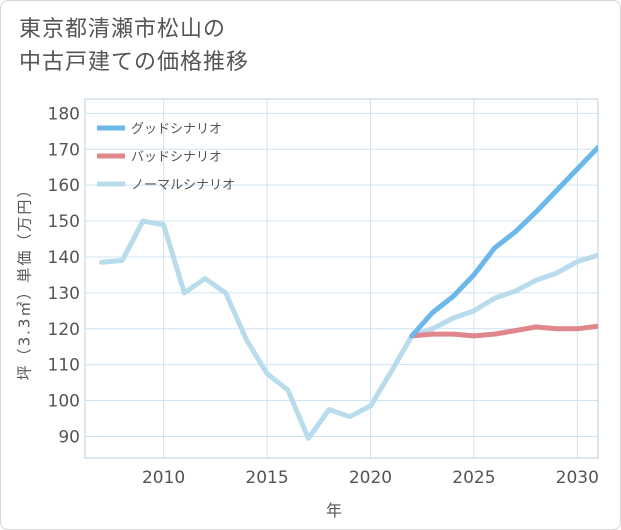 The width and height of the screenshot is (621, 530). Describe the element at coordinates (134, 62) in the screenshot. I see `chart-title-line-2: 中古戸建ての価格推移` at that location.